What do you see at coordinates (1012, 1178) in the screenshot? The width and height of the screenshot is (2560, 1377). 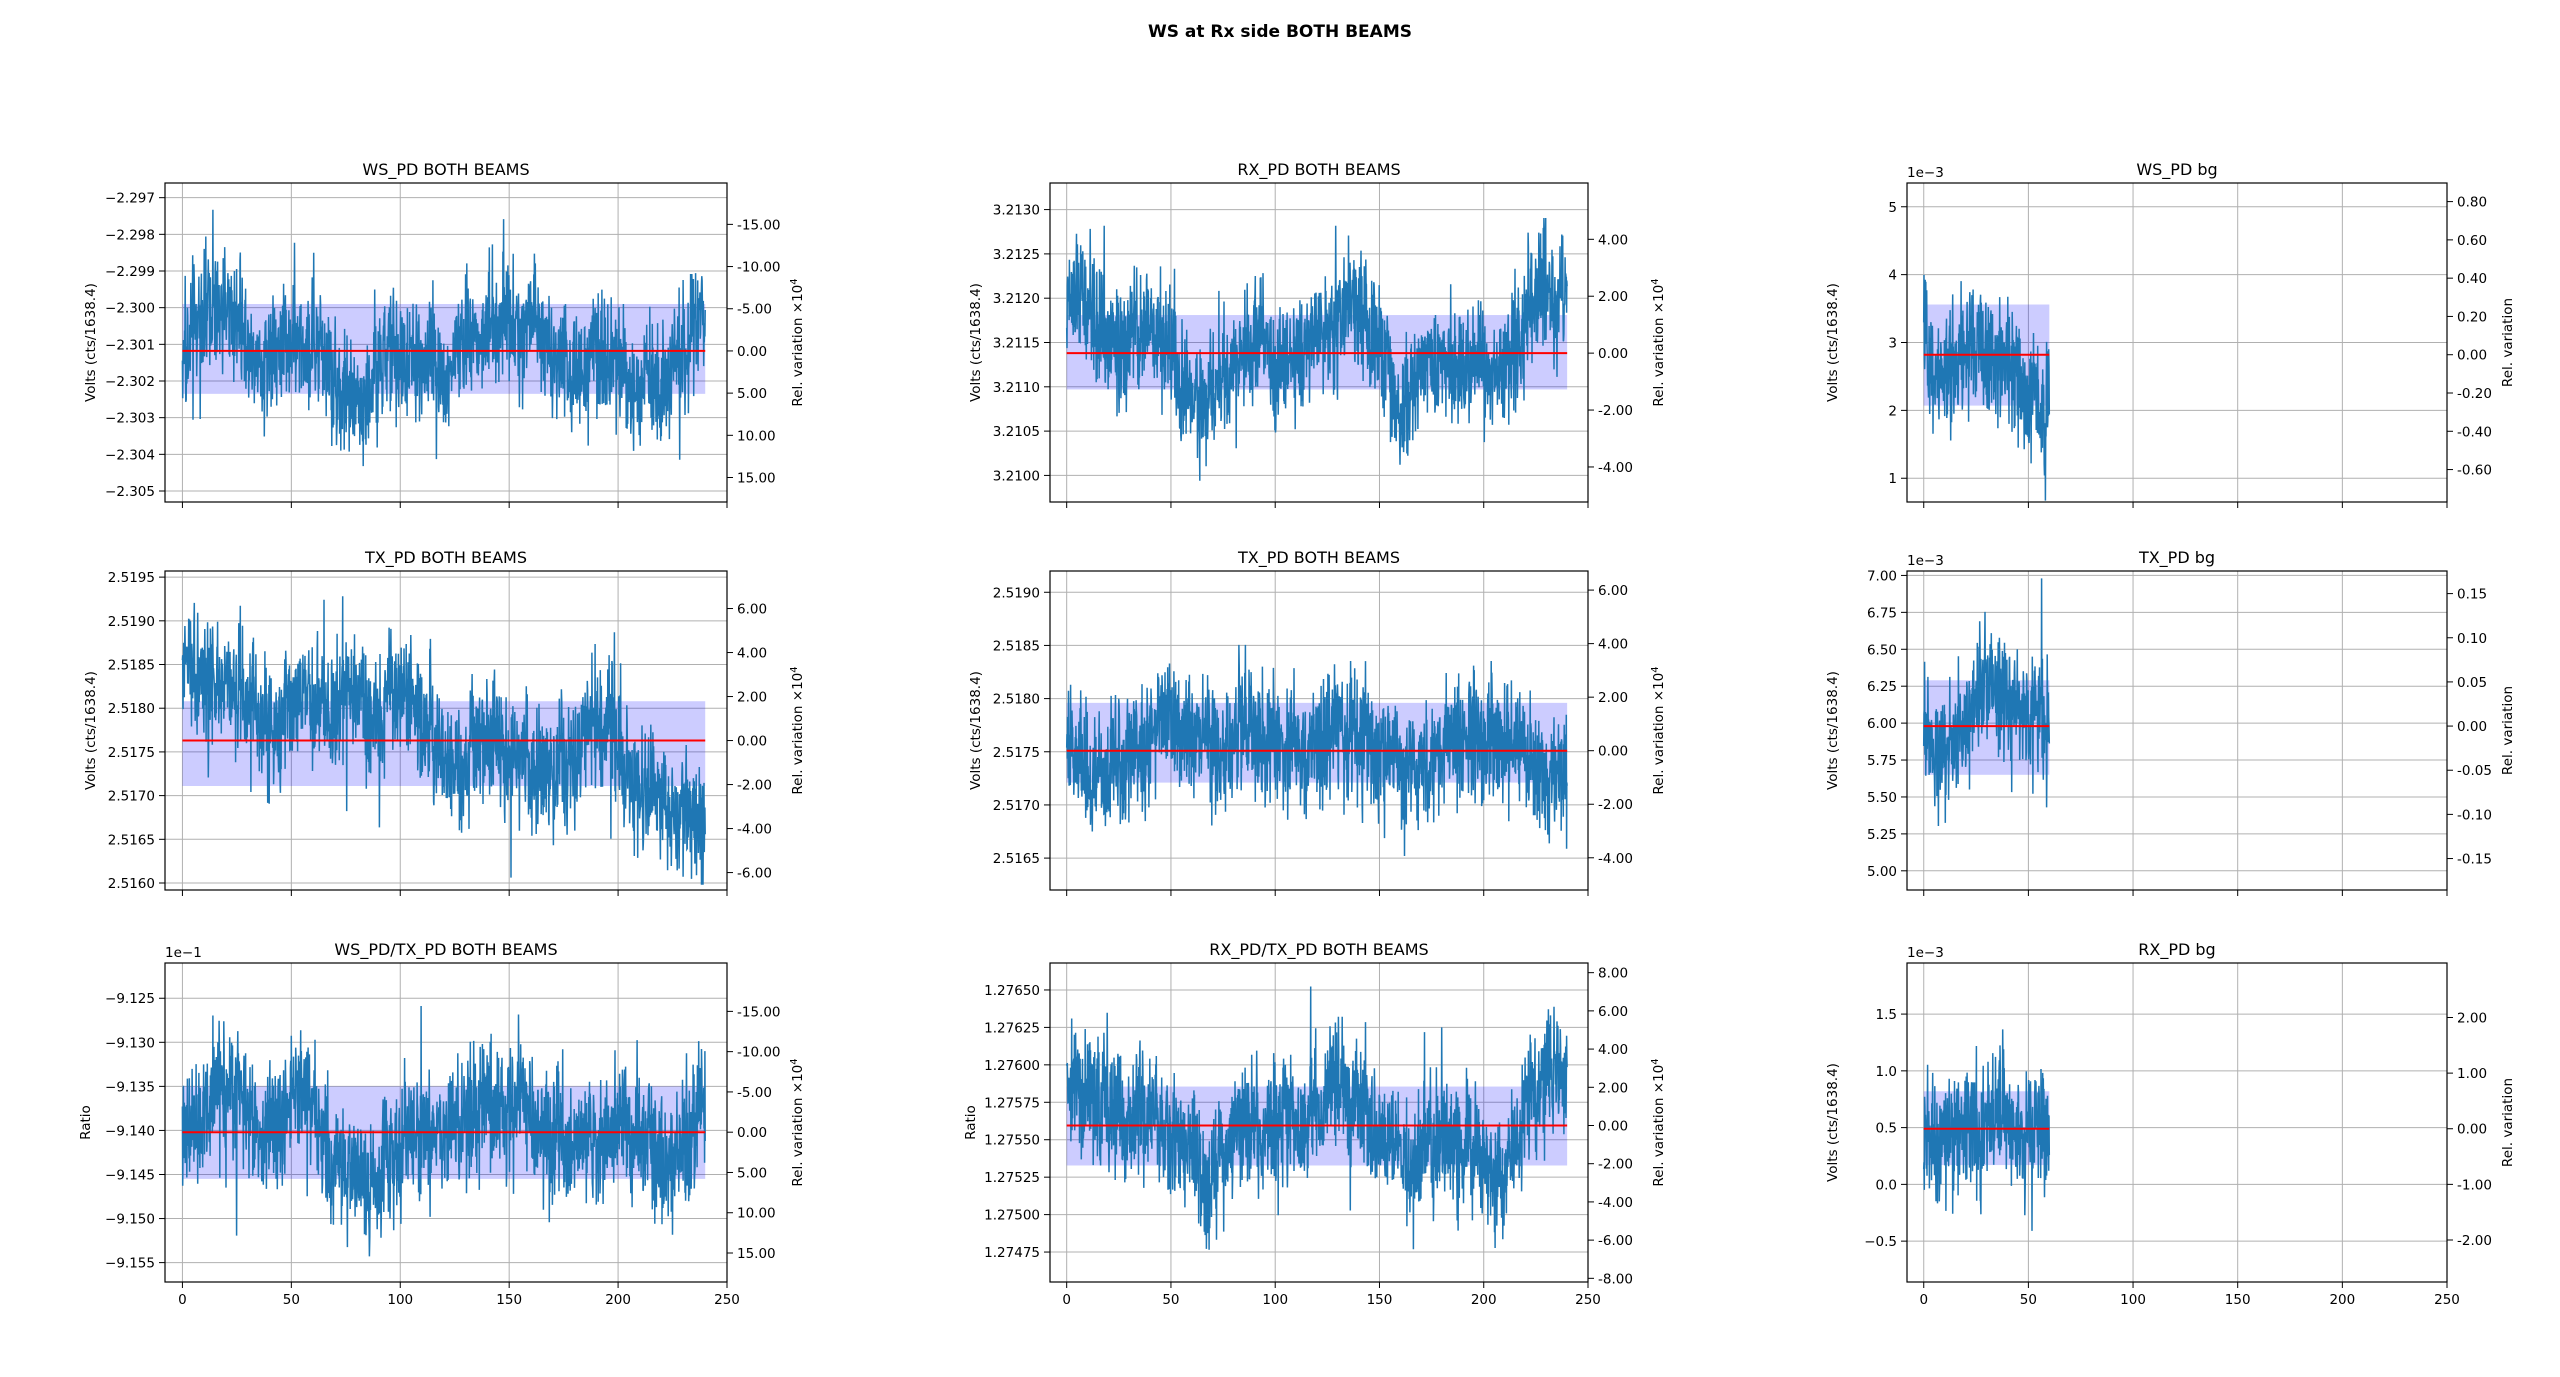 I see `y-tick-label: 1.27525` at bounding box center [1012, 1178].